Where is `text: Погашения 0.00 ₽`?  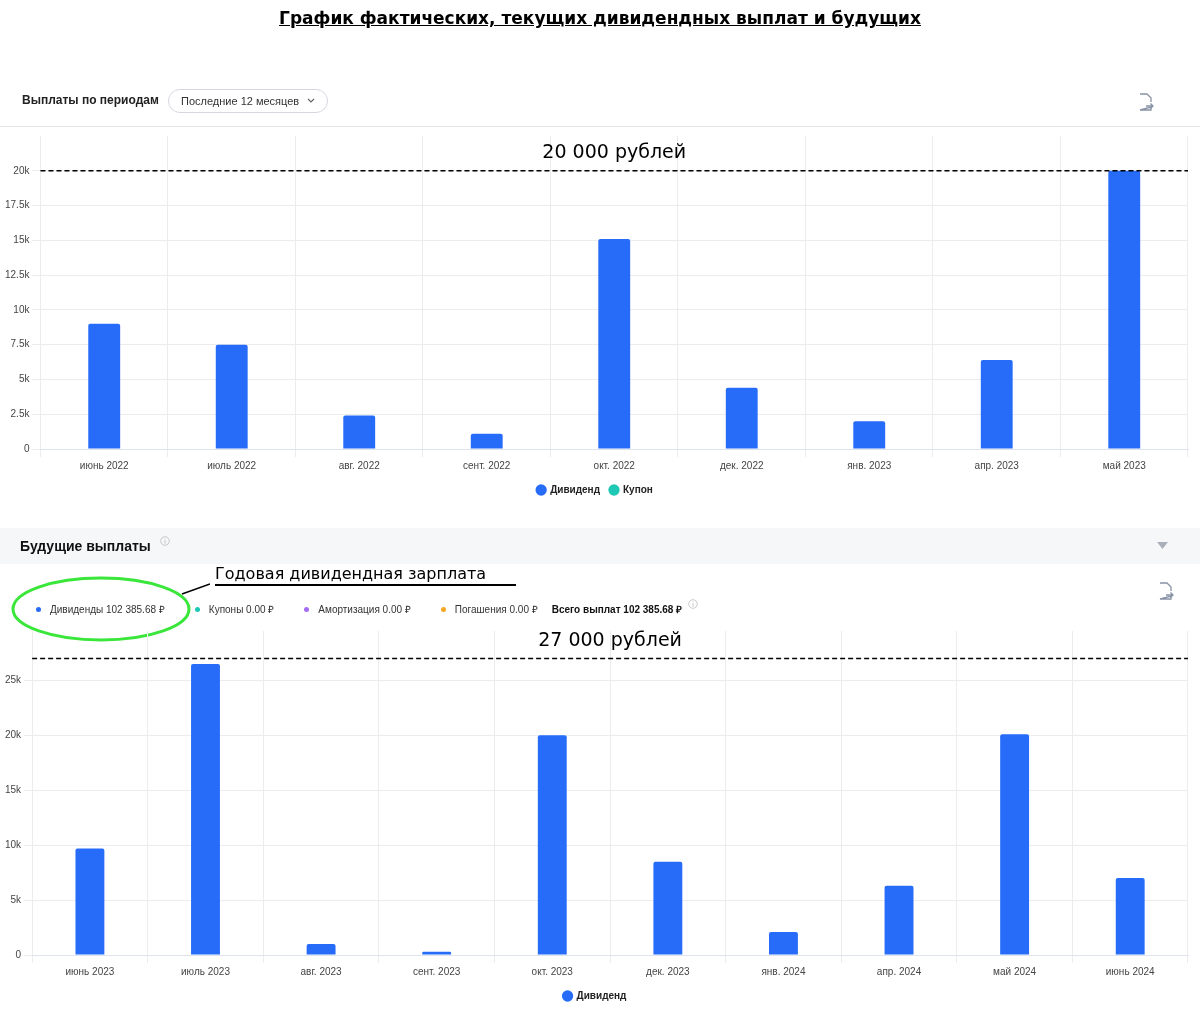
text: Погашения 0.00 ₽ is located at coordinates (496, 609).